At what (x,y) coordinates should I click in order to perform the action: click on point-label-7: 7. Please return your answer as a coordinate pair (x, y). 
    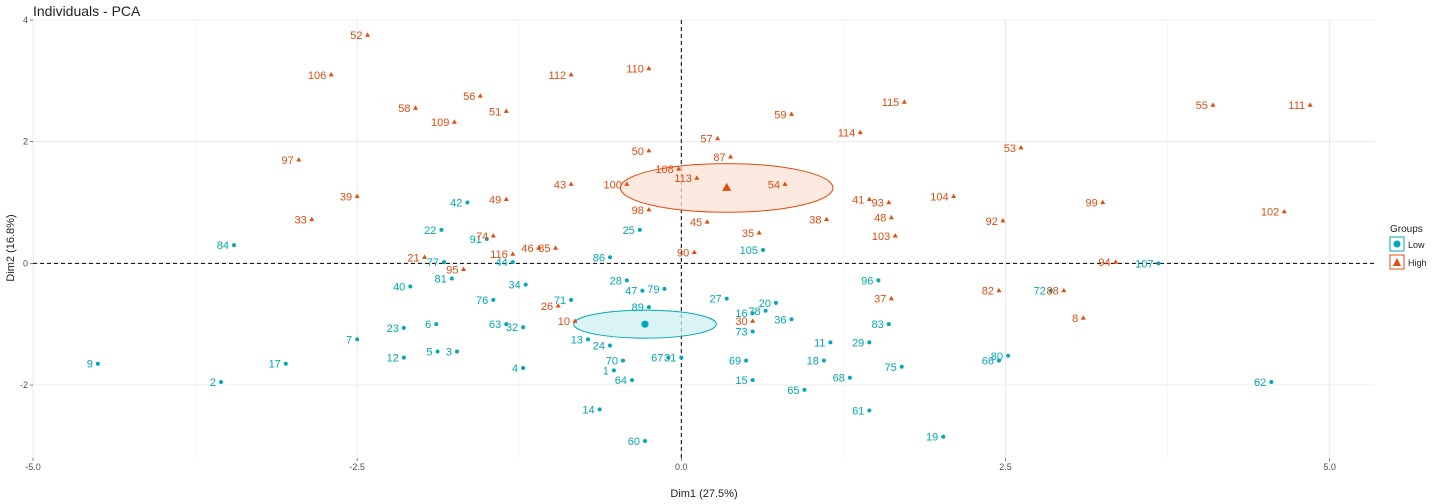
    Looking at the image, I should click on (349, 340).